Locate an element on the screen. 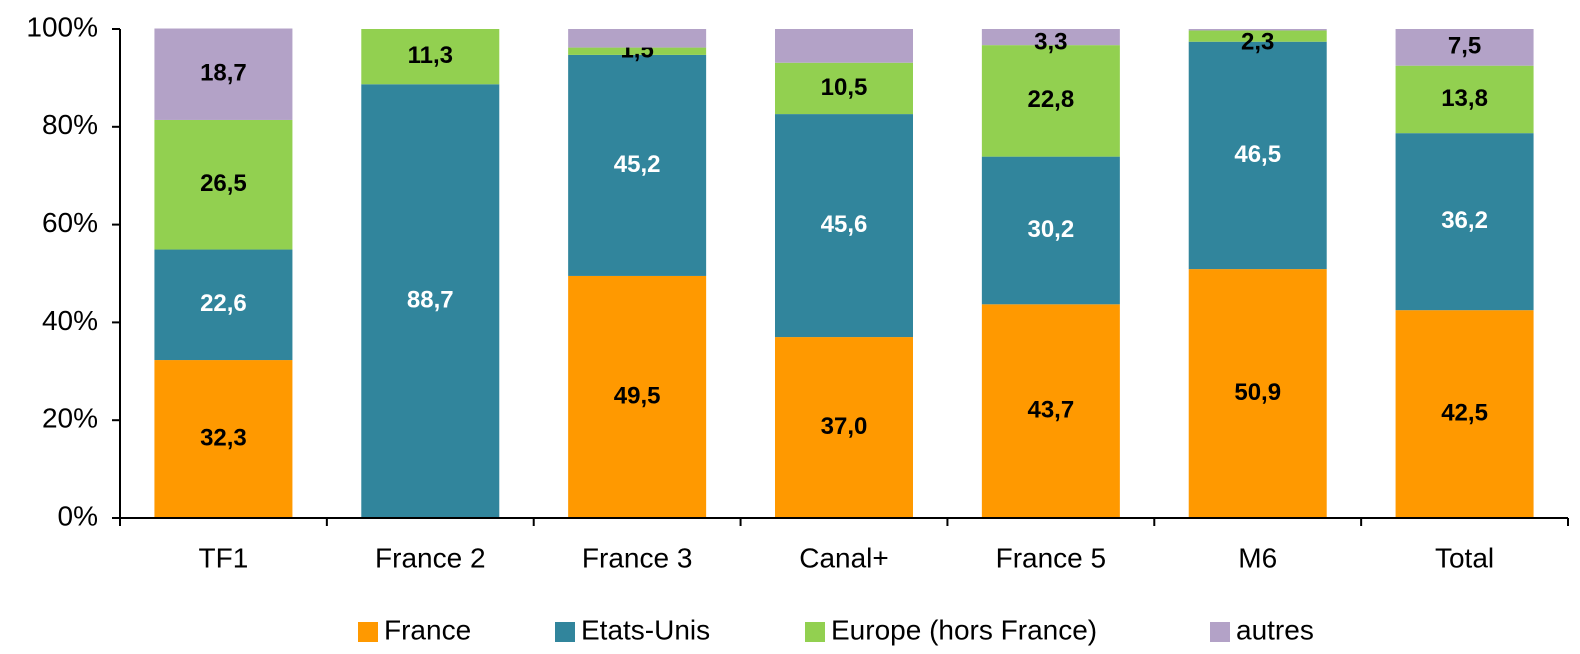 This screenshot has height=654, width=1580. data-label: 22,8 is located at coordinates (1050, 99).